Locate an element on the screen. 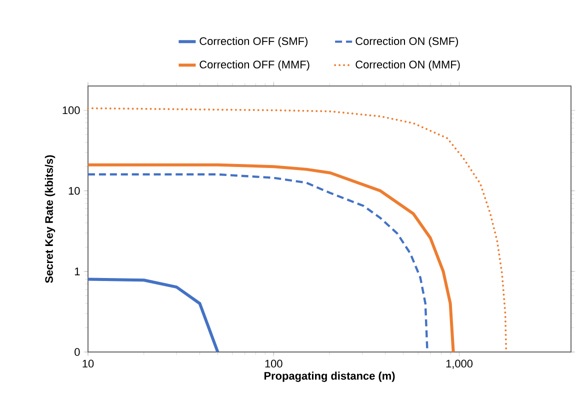 The width and height of the screenshot is (584, 404). y-tick-label: 1 is located at coordinates (77, 272).